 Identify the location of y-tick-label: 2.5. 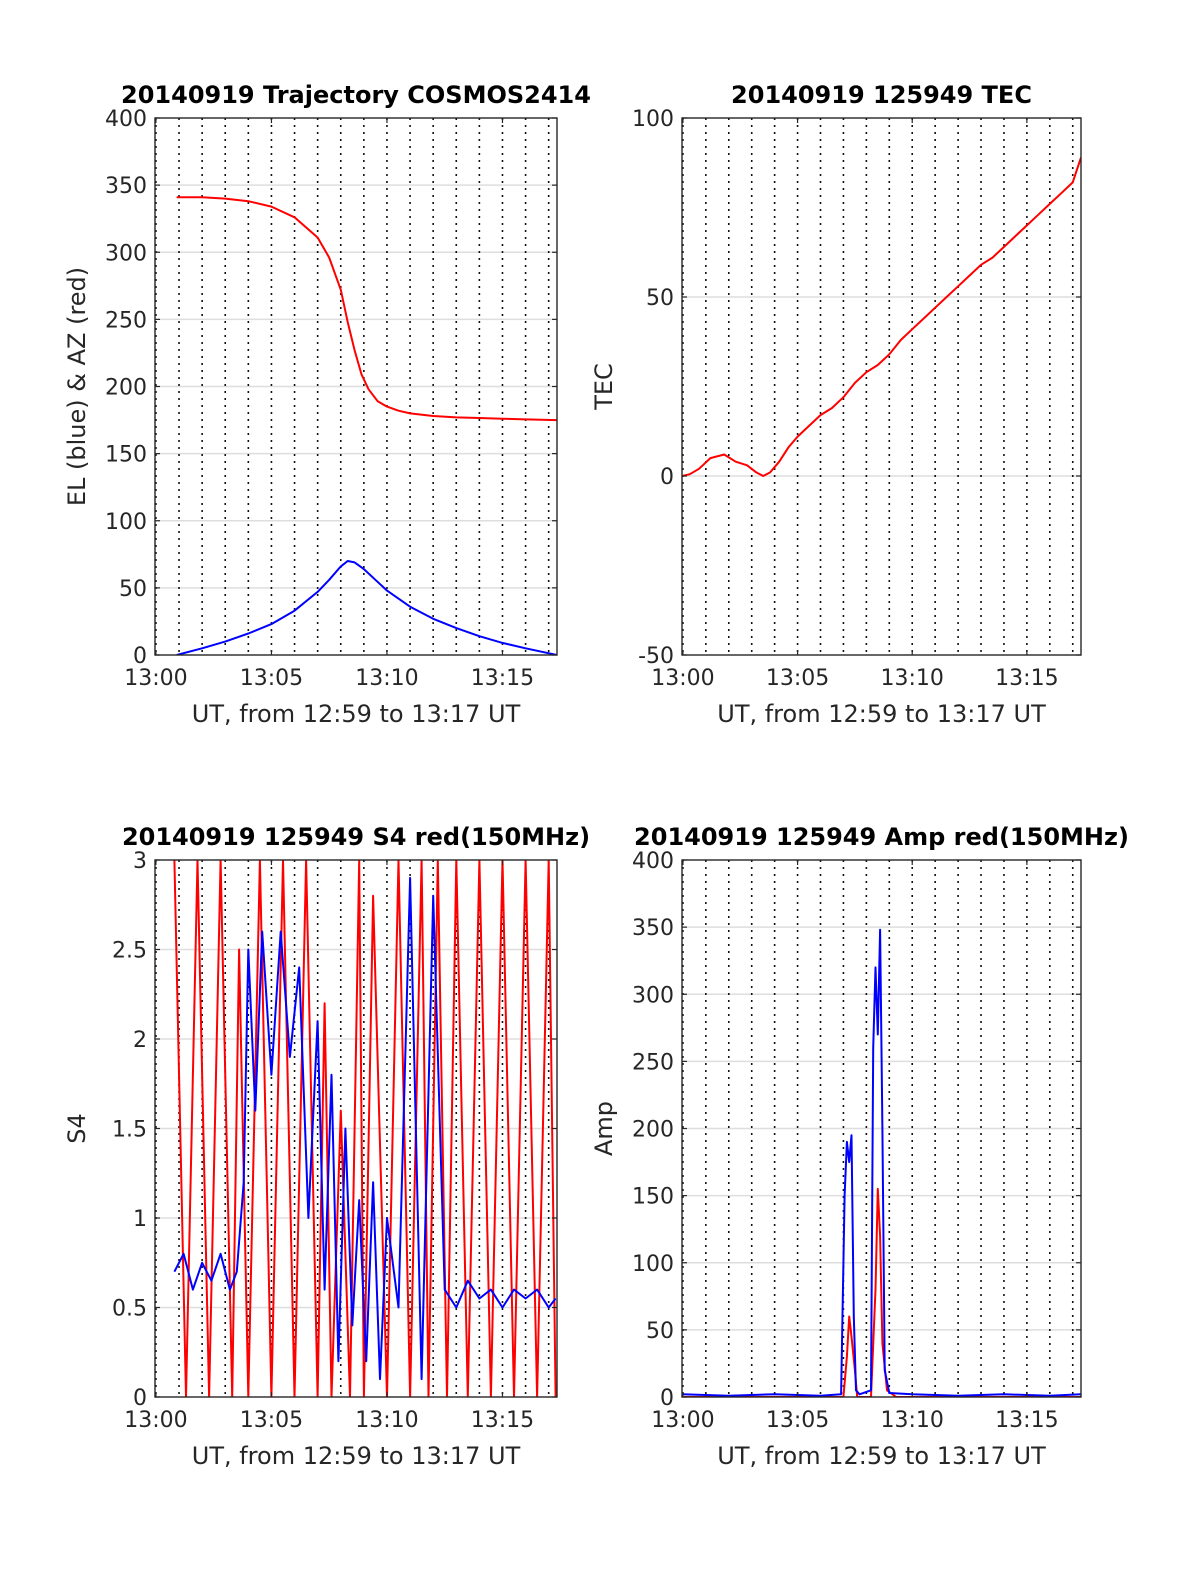
(129, 951).